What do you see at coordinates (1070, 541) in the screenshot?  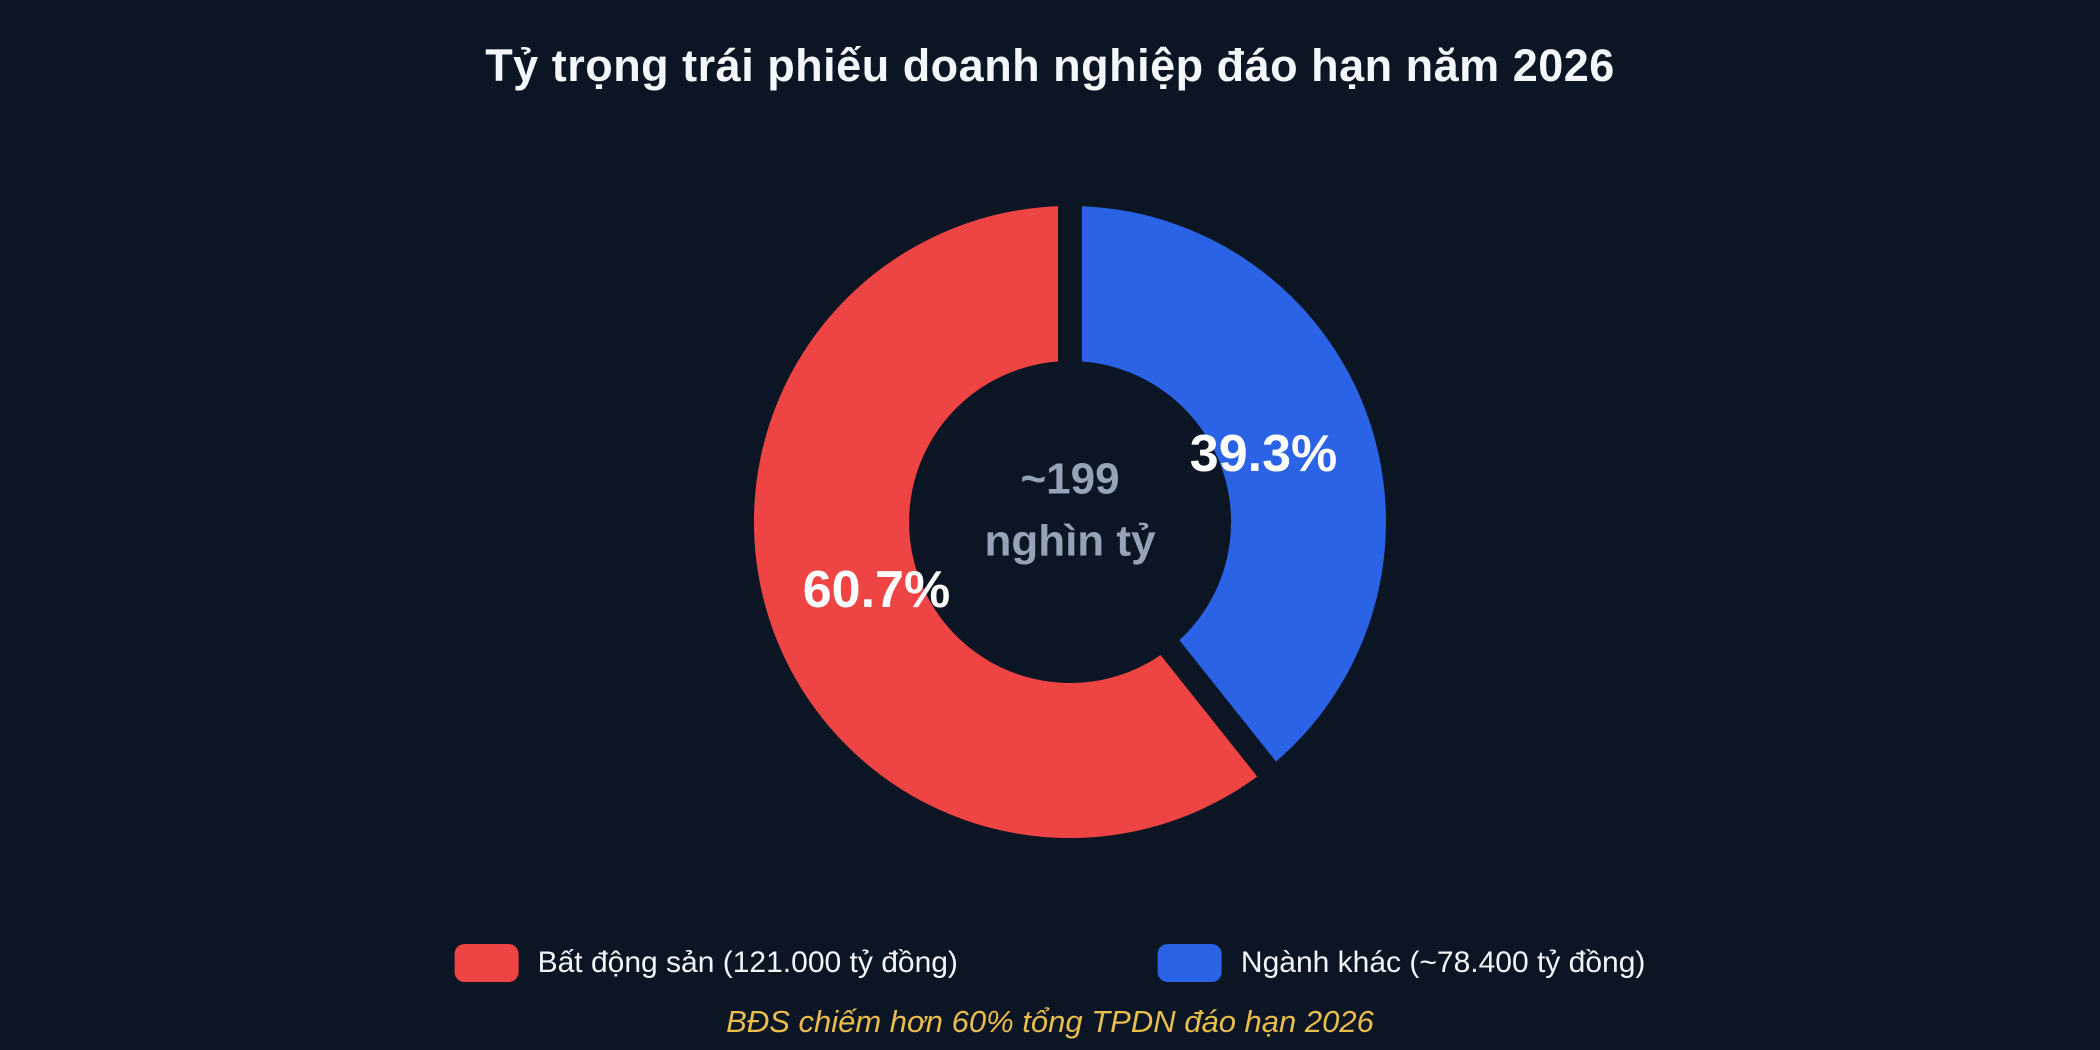 I see `donut-center-total-unit: nghìn tỷ` at bounding box center [1070, 541].